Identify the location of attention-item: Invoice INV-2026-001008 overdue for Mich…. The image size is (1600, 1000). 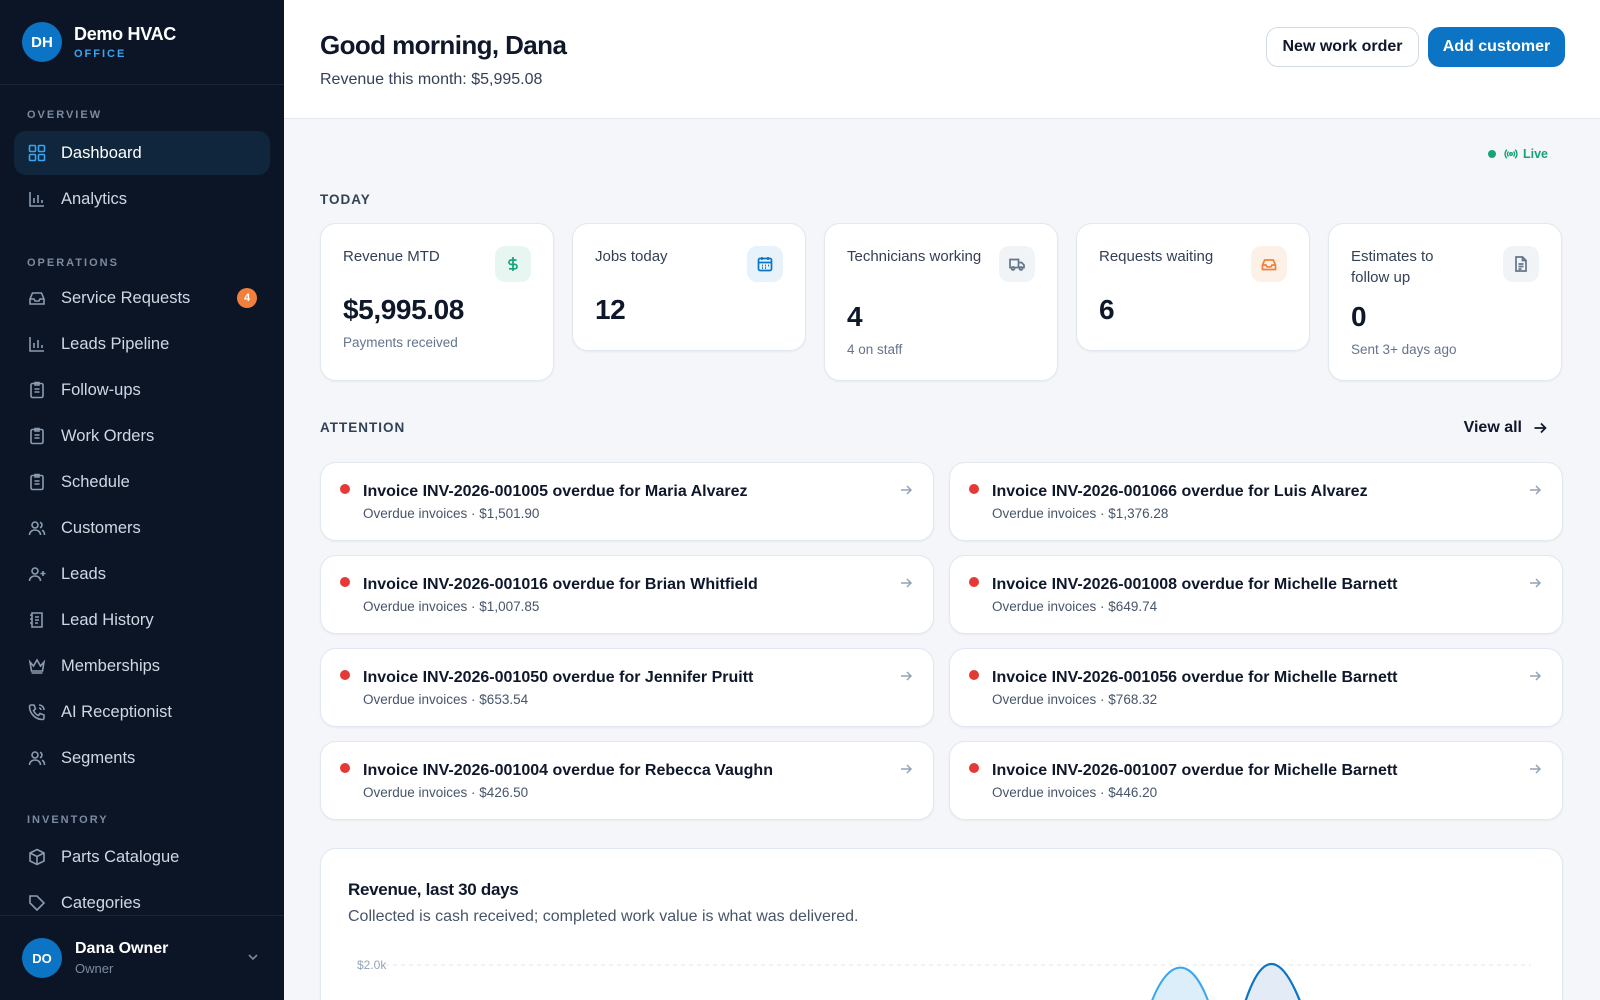
(1256, 594).